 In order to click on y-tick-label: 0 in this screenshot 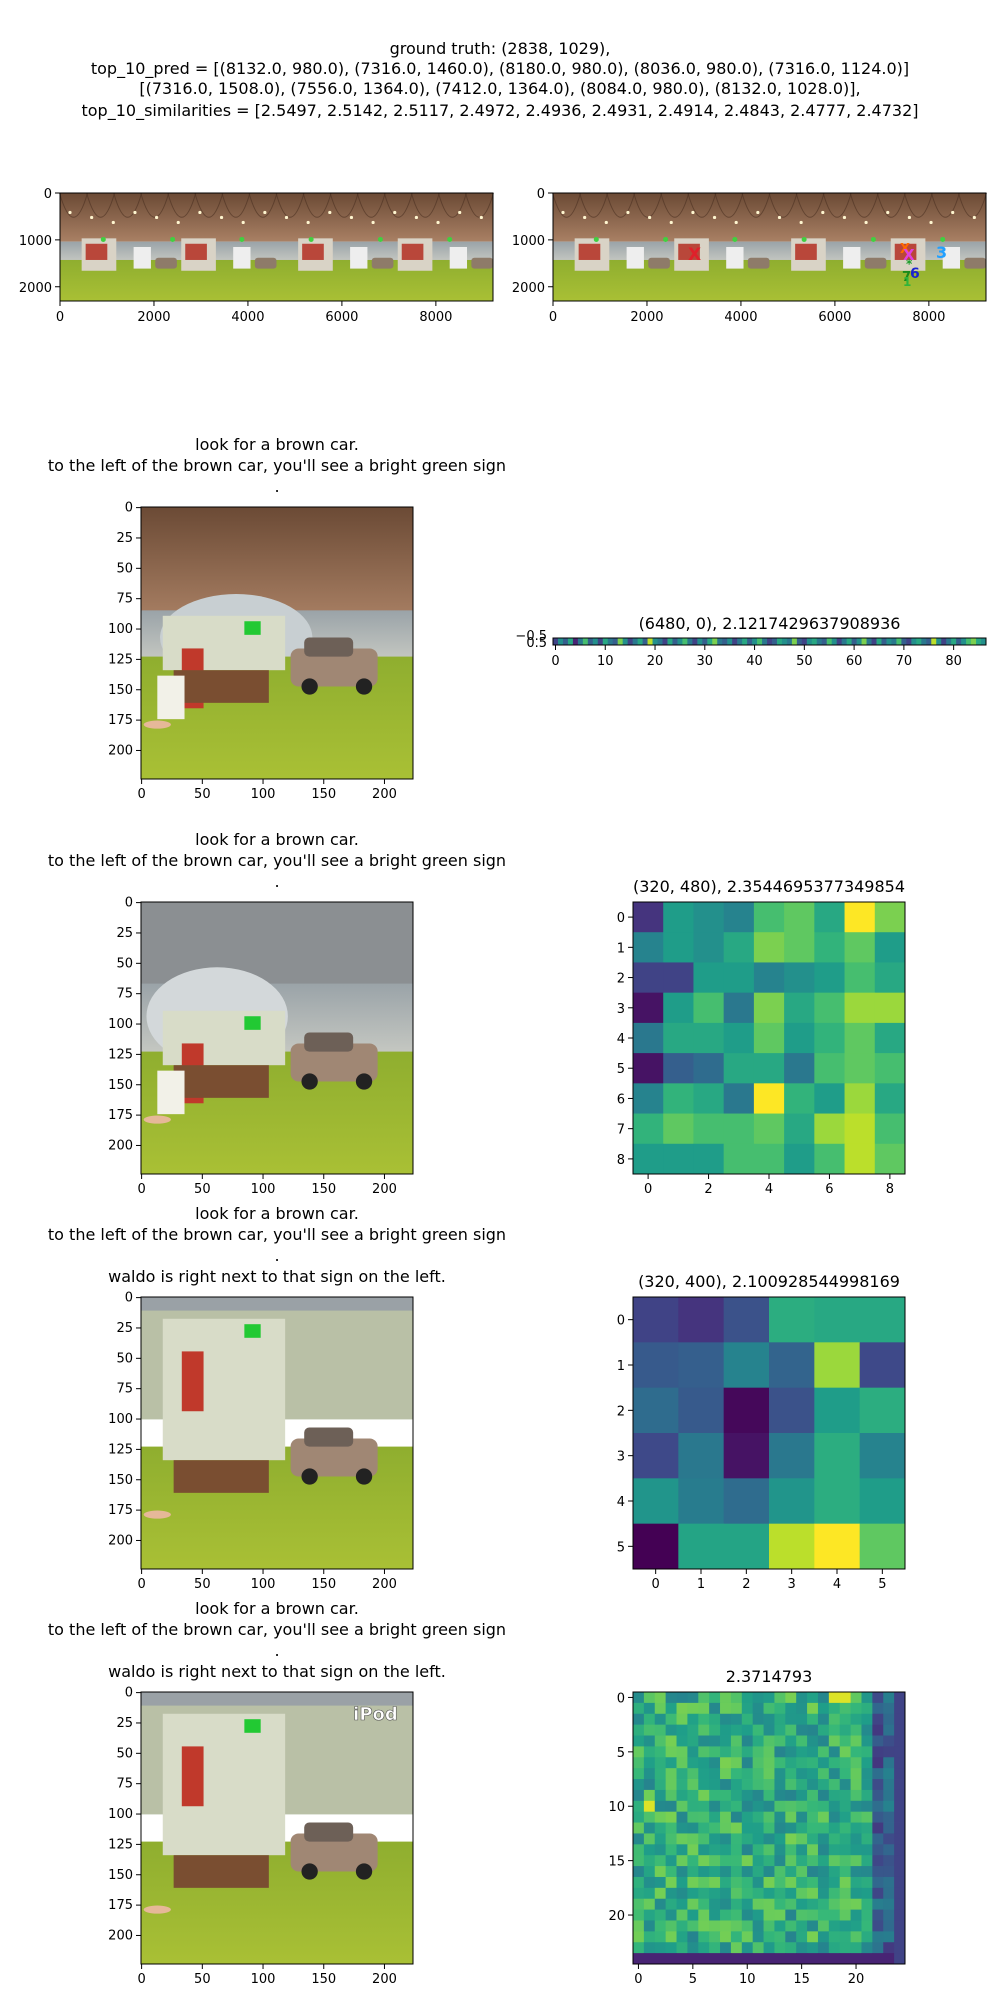, I will do `click(129, 903)`.